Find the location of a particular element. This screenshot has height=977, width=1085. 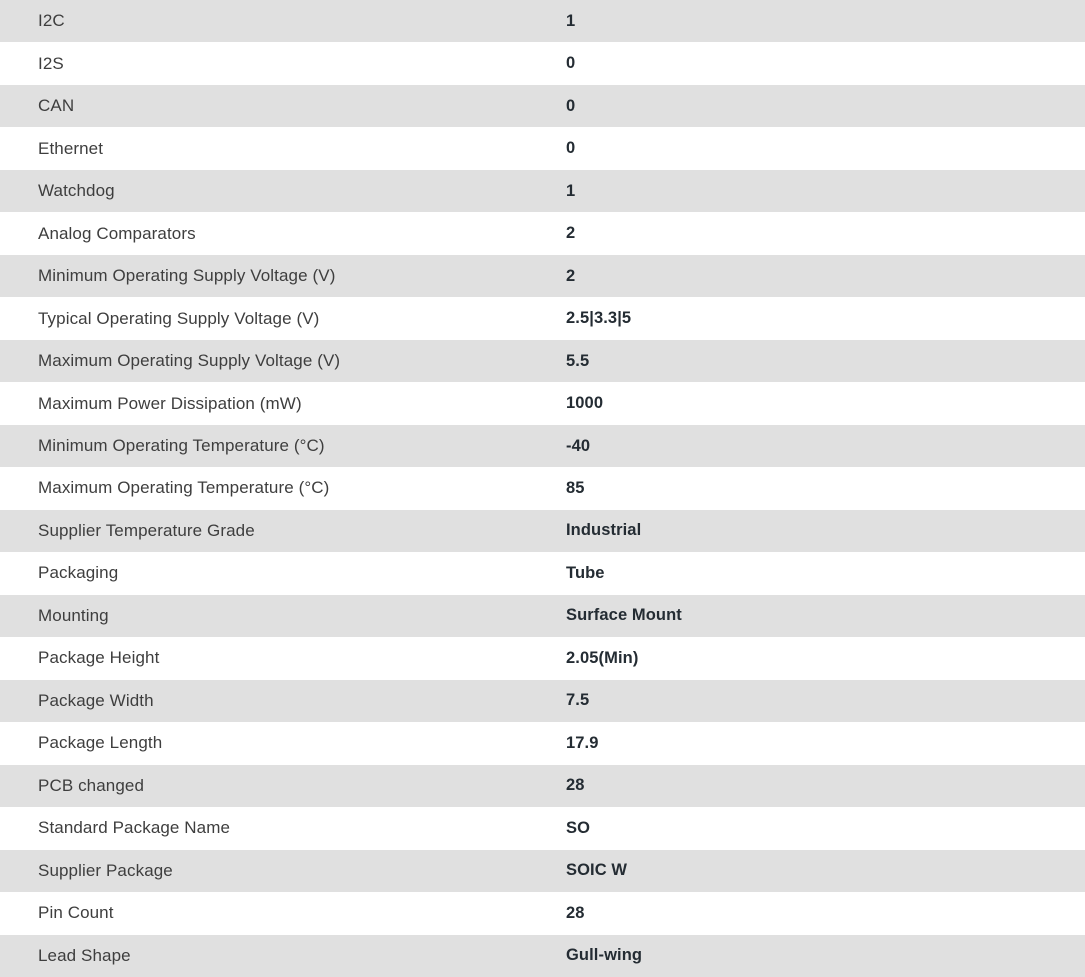

spec-label: Ethernet is located at coordinates (71, 148).